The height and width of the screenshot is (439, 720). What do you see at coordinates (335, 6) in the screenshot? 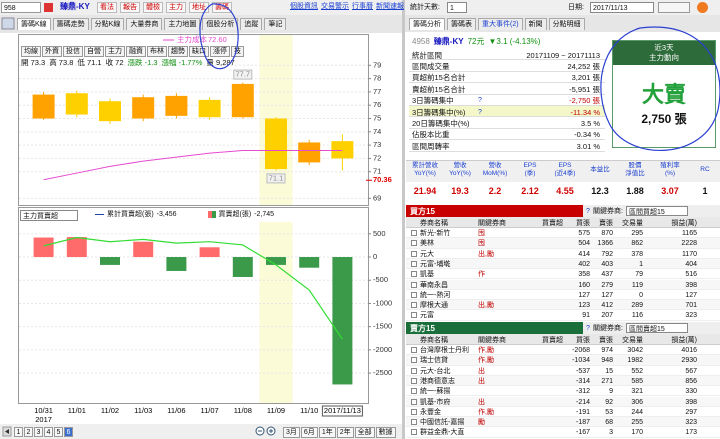
I see `toolbar-link: 交易警示` at bounding box center [335, 6].